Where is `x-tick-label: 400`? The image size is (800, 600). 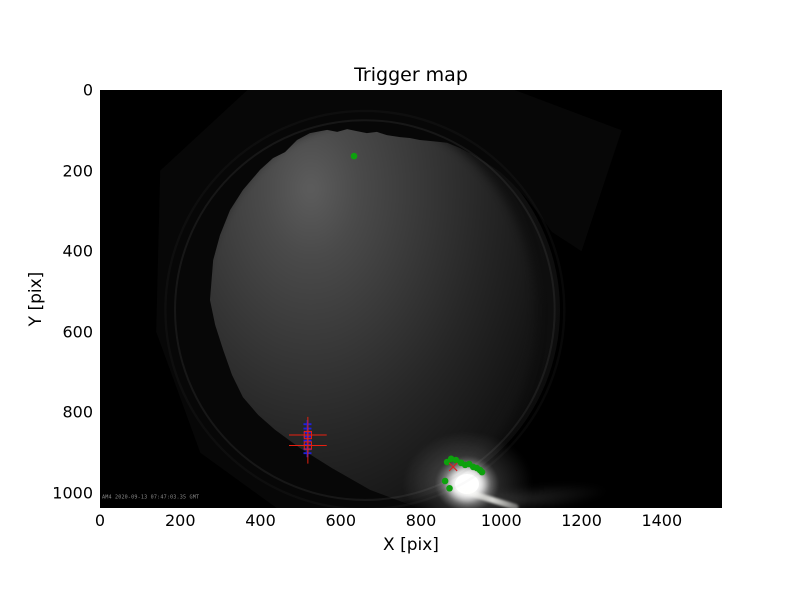
x-tick-label: 400 is located at coordinates (260, 520).